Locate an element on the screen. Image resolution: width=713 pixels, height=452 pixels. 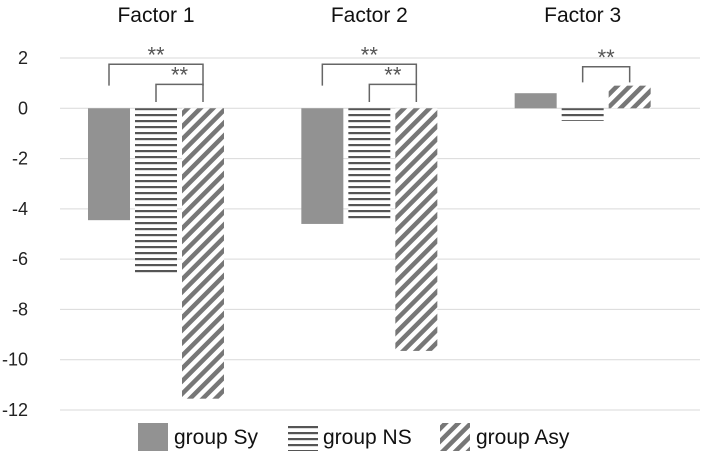
y-tick-label: -10 is located at coordinates (15, 360).